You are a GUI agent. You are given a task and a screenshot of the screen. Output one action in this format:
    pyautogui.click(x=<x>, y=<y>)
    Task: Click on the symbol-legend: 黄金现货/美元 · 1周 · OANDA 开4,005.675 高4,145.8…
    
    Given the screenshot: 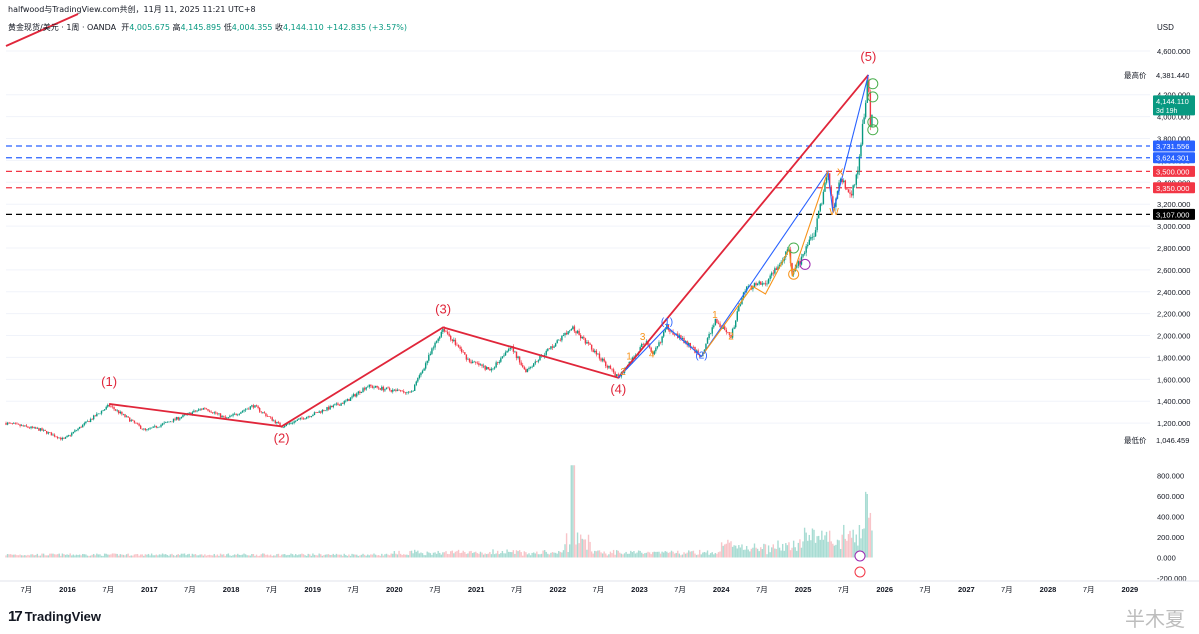 What is the action you would take?
    pyautogui.click(x=207, y=27)
    